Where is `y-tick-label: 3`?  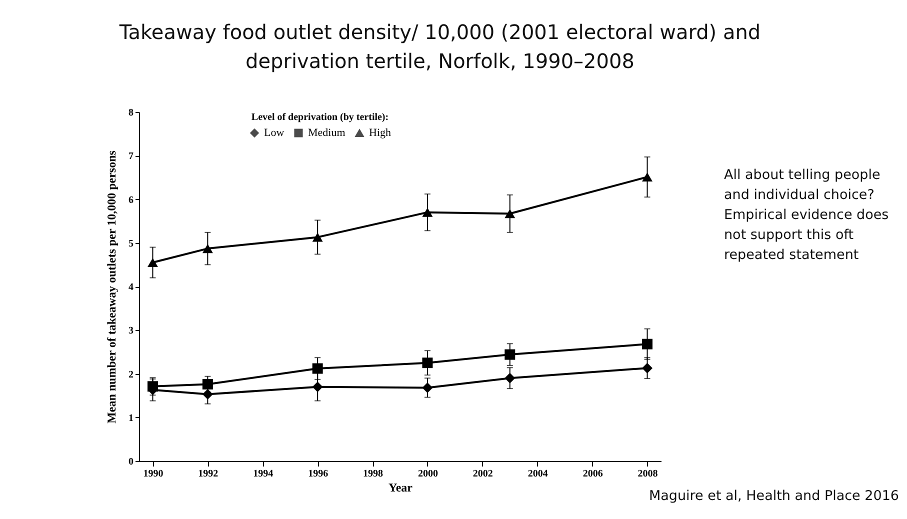 y-tick-label: 3 is located at coordinates (131, 331).